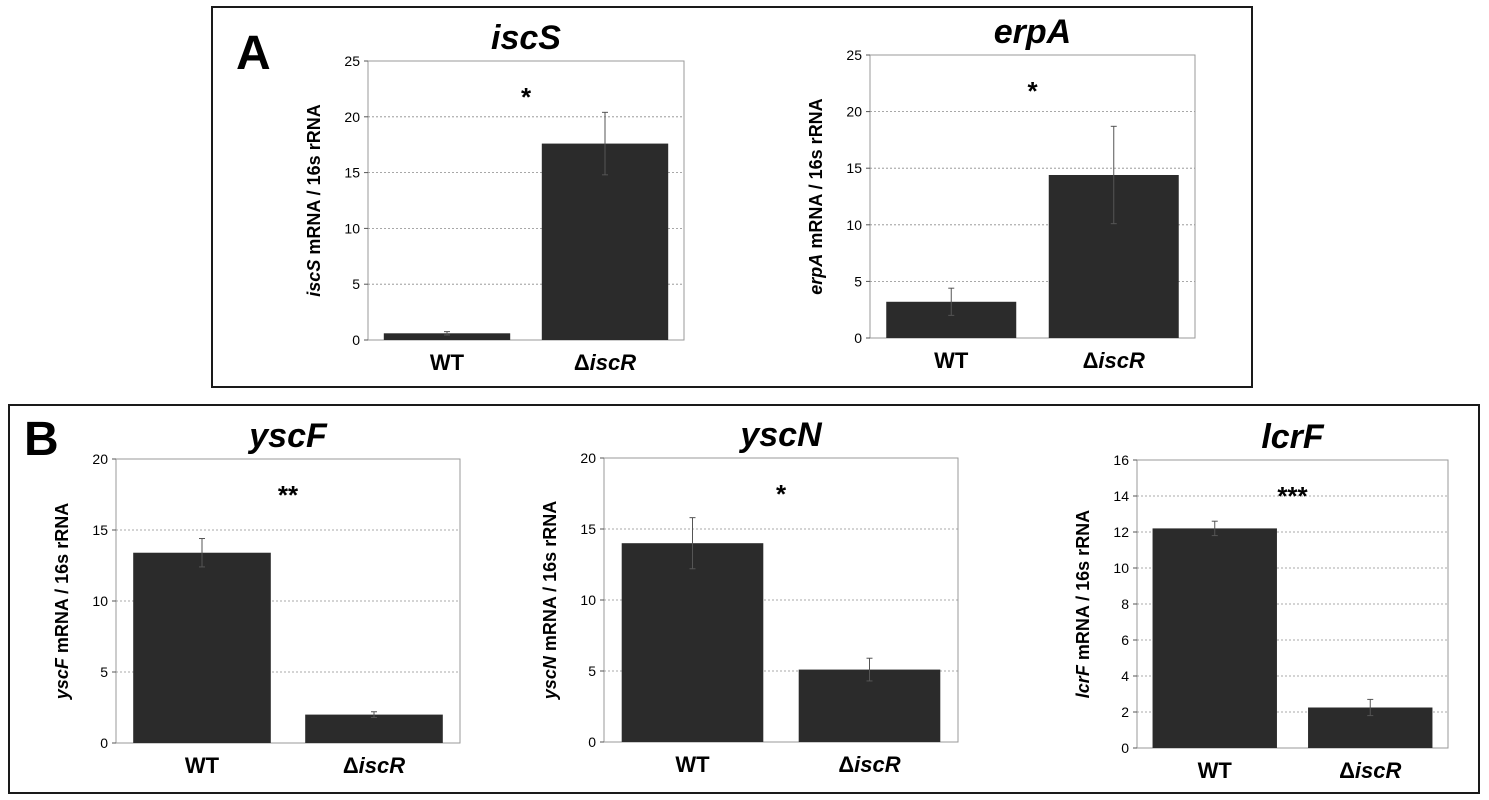  I want to click on y-axis-label: lcrF mRNA / 16s rRNA, so click(1083, 604).